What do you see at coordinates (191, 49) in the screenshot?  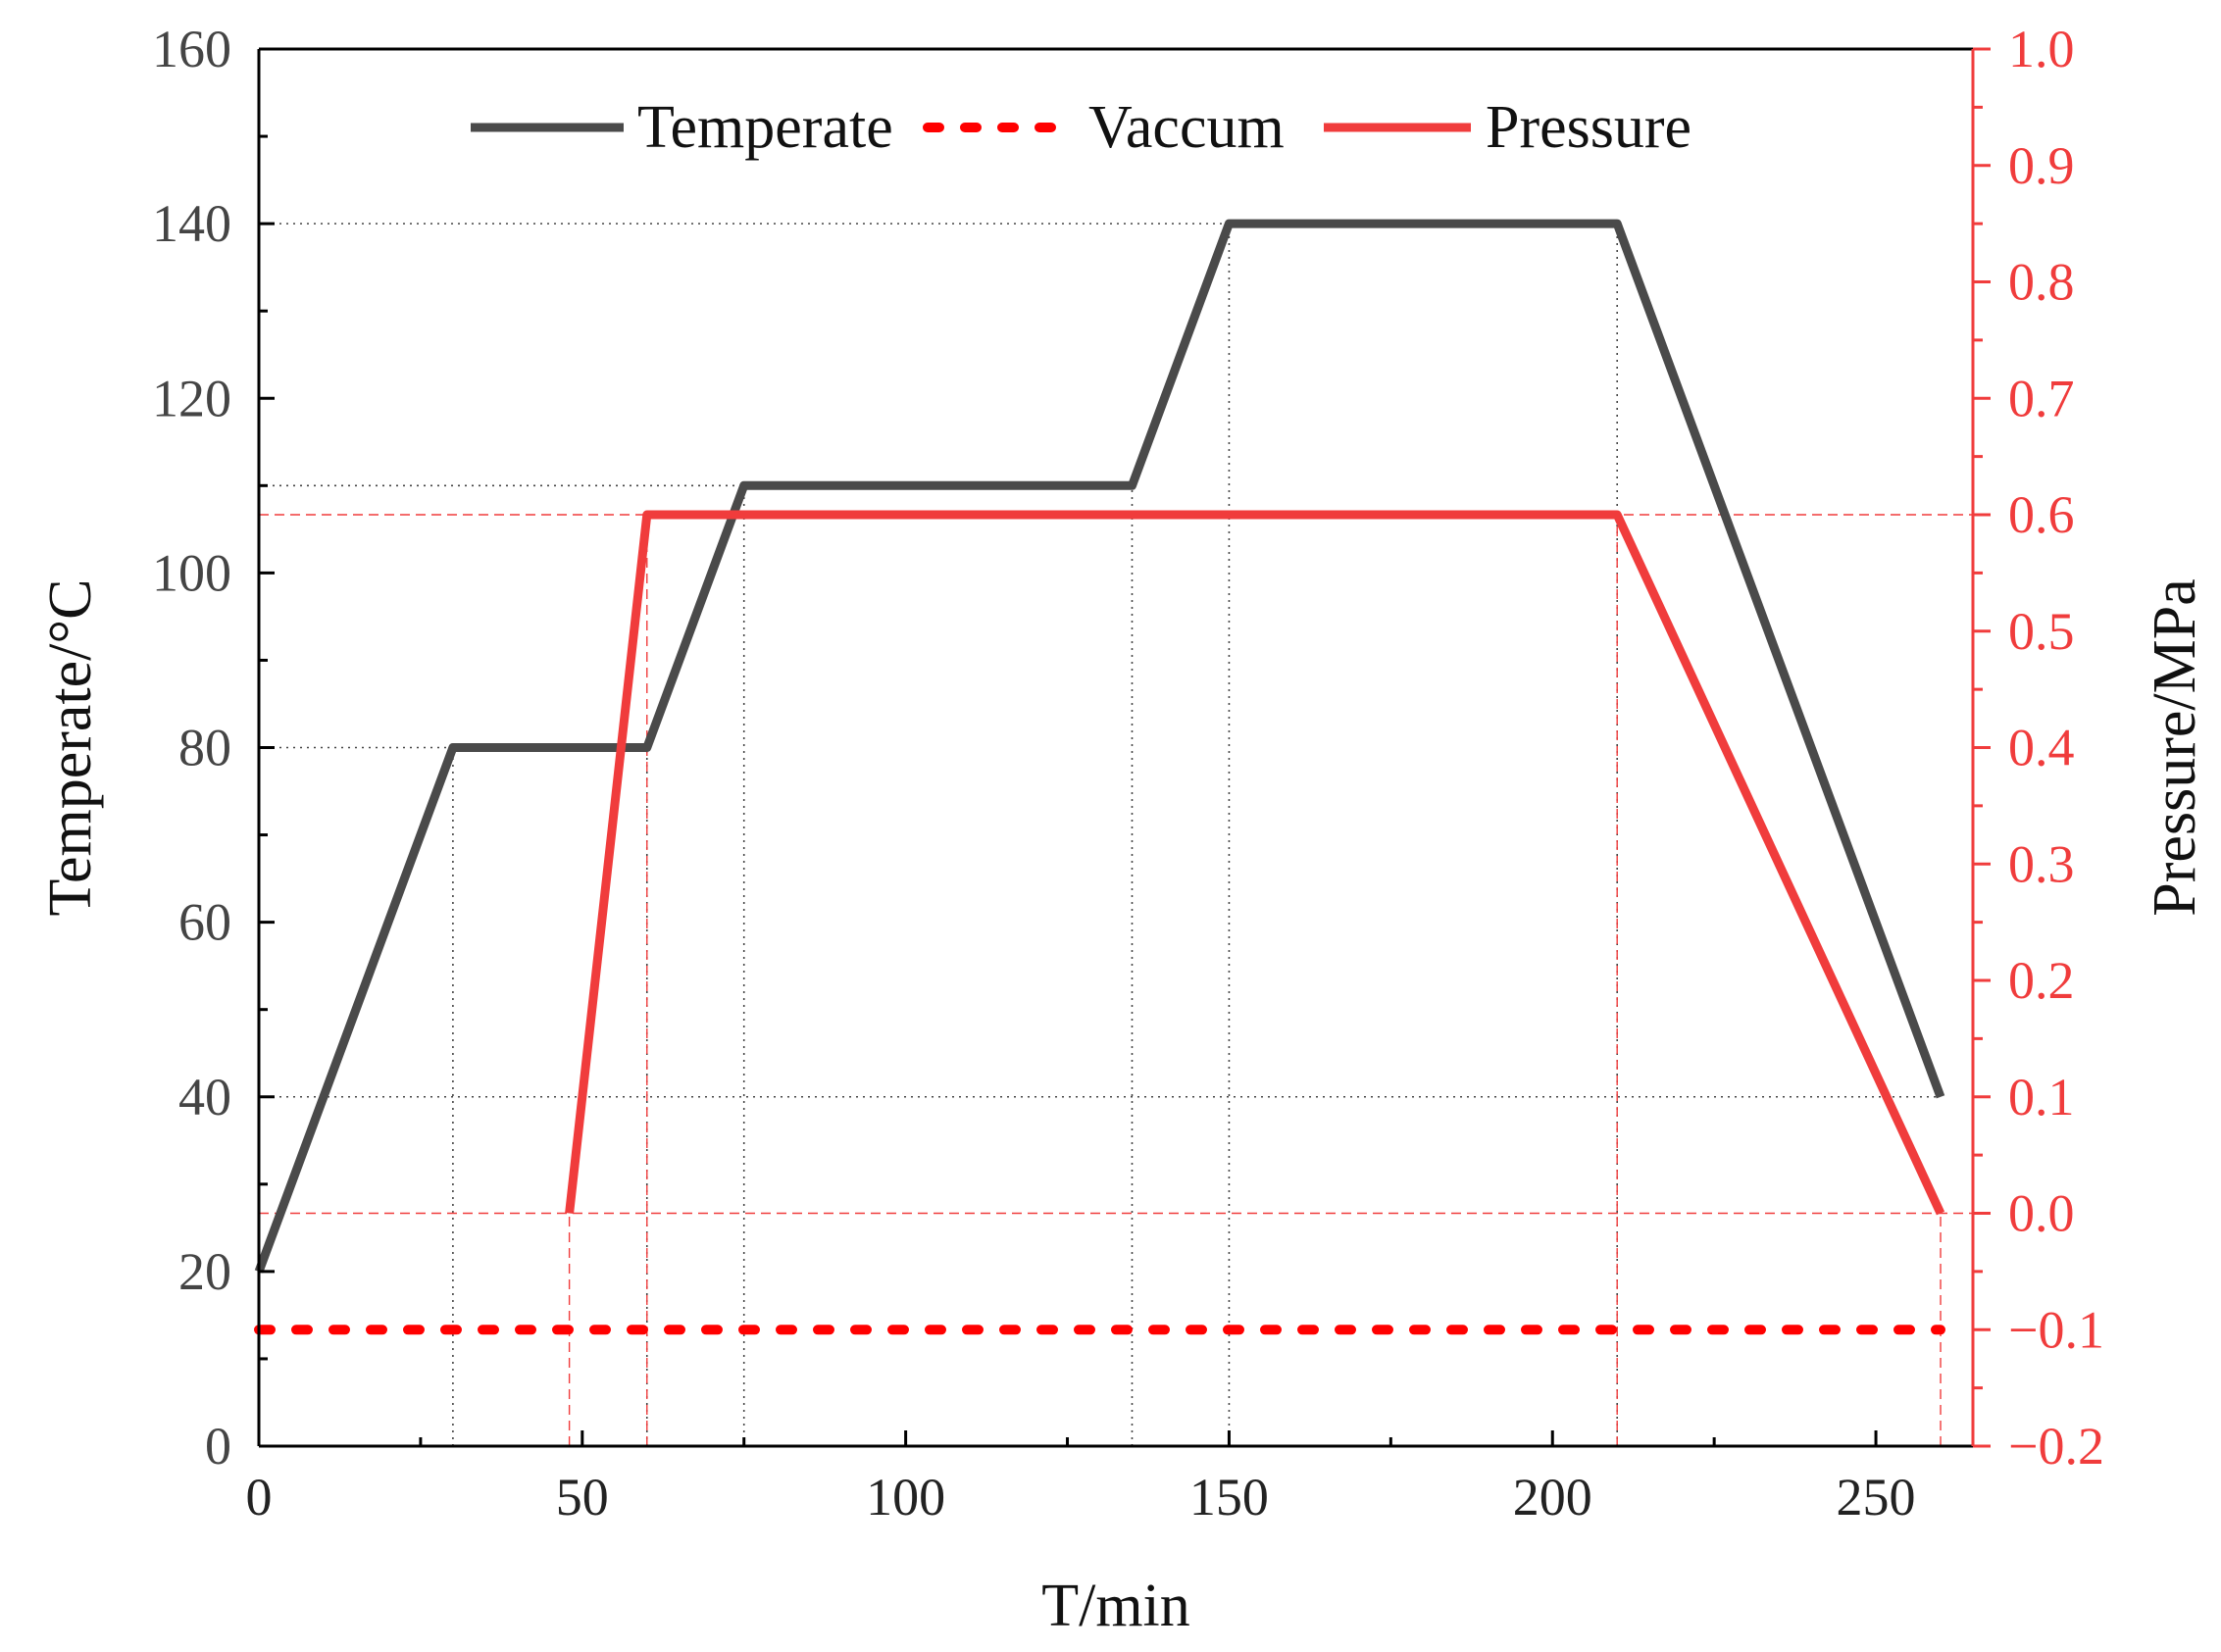 I see `y-left-tick-label-8: 160` at bounding box center [191, 49].